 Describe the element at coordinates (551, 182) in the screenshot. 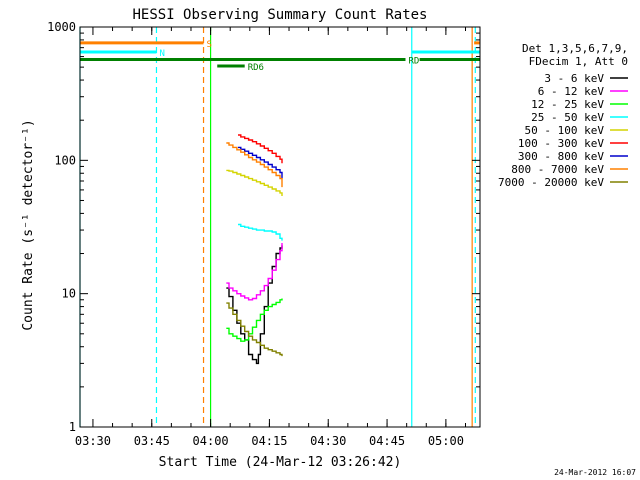

I see `legend-label-8: 7000 - 20000 keV` at that location.